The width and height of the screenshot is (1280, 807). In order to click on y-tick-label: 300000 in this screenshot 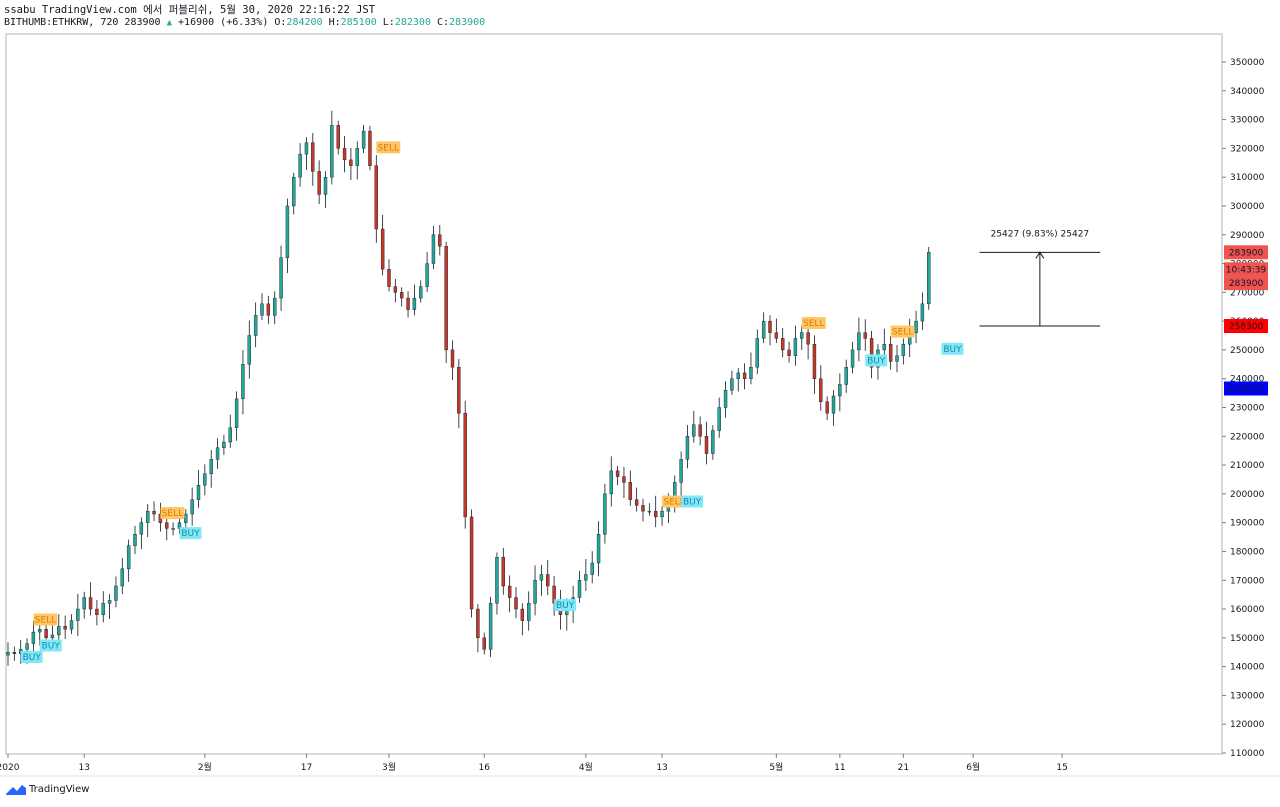, I will do `click(1247, 207)`.